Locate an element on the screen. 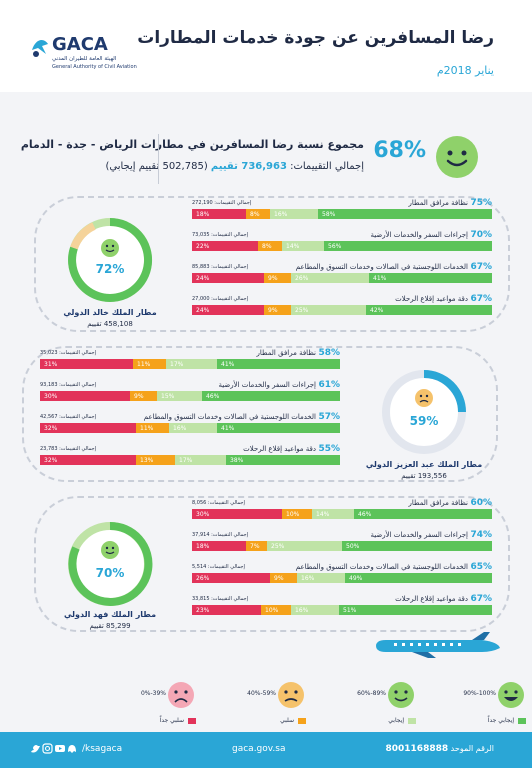 The height and width of the screenshot is (768, 532). stacked-bar: 24% 9% 25% 42% is located at coordinates (342, 310).